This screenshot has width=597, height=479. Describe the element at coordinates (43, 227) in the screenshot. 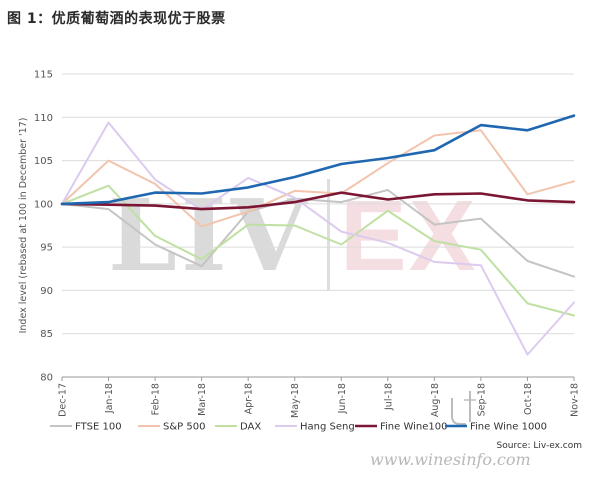

I see `y-axis-ticks: 80 85 90 95 100 105 110 115` at that location.